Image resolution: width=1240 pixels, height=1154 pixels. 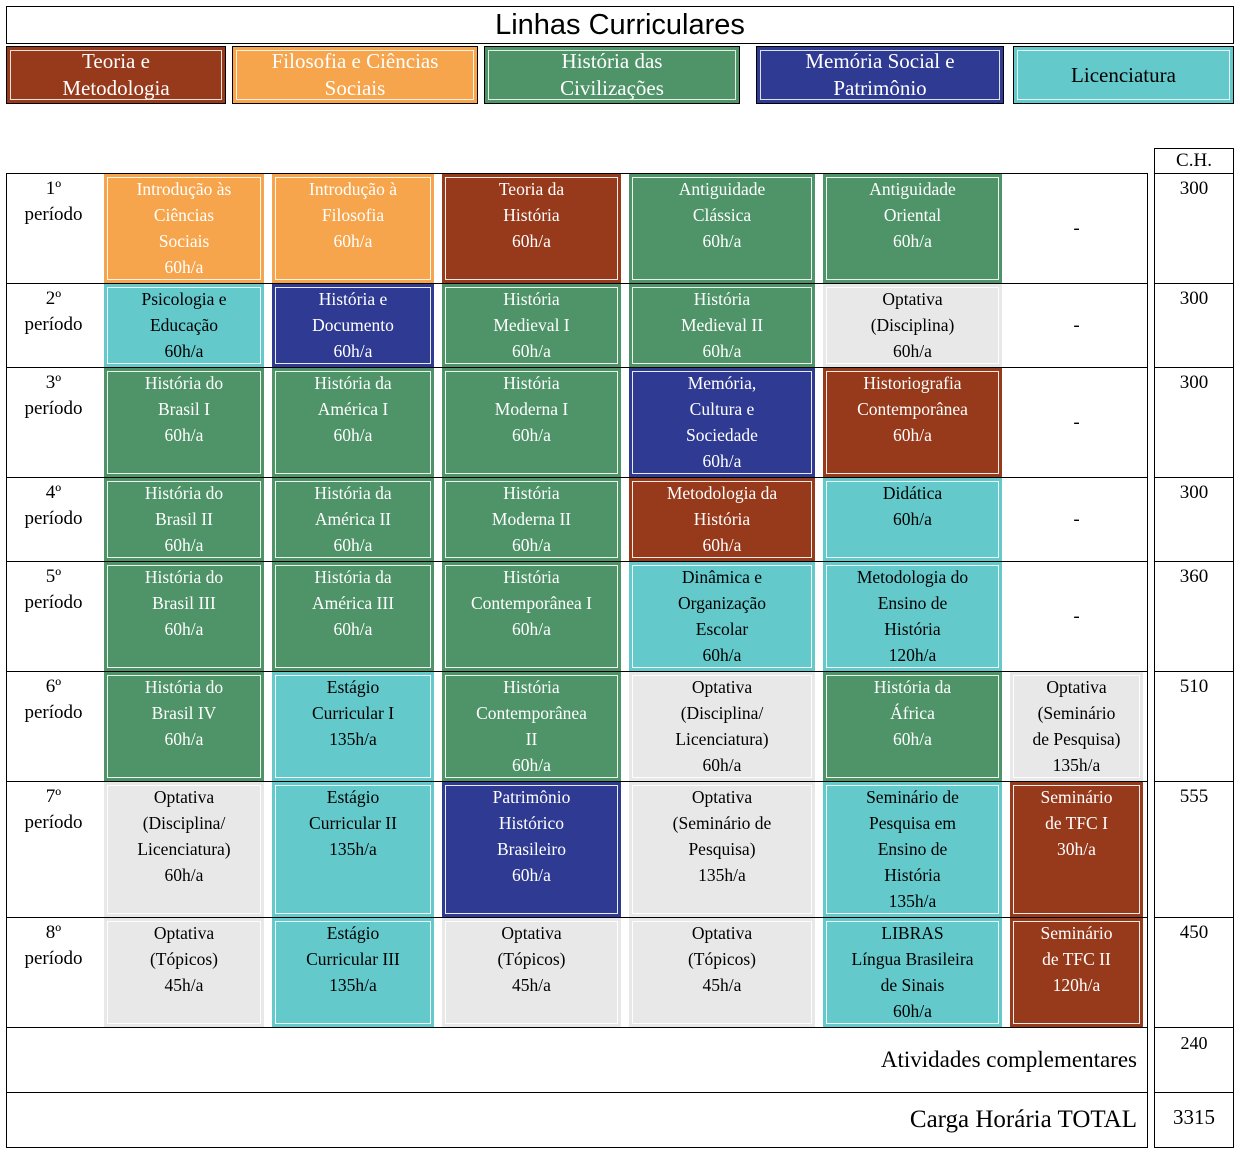 What do you see at coordinates (612, 88) in the screenshot?
I see `legend-label-line: Civilizações` at bounding box center [612, 88].